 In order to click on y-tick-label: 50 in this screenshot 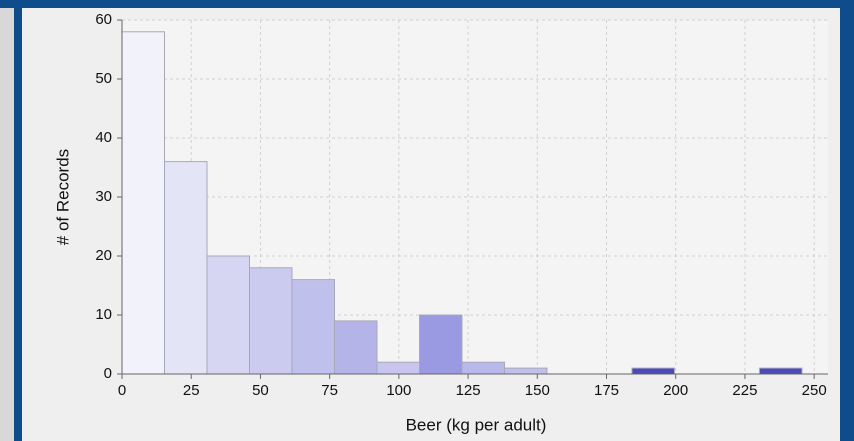, I will do `click(103, 78)`.